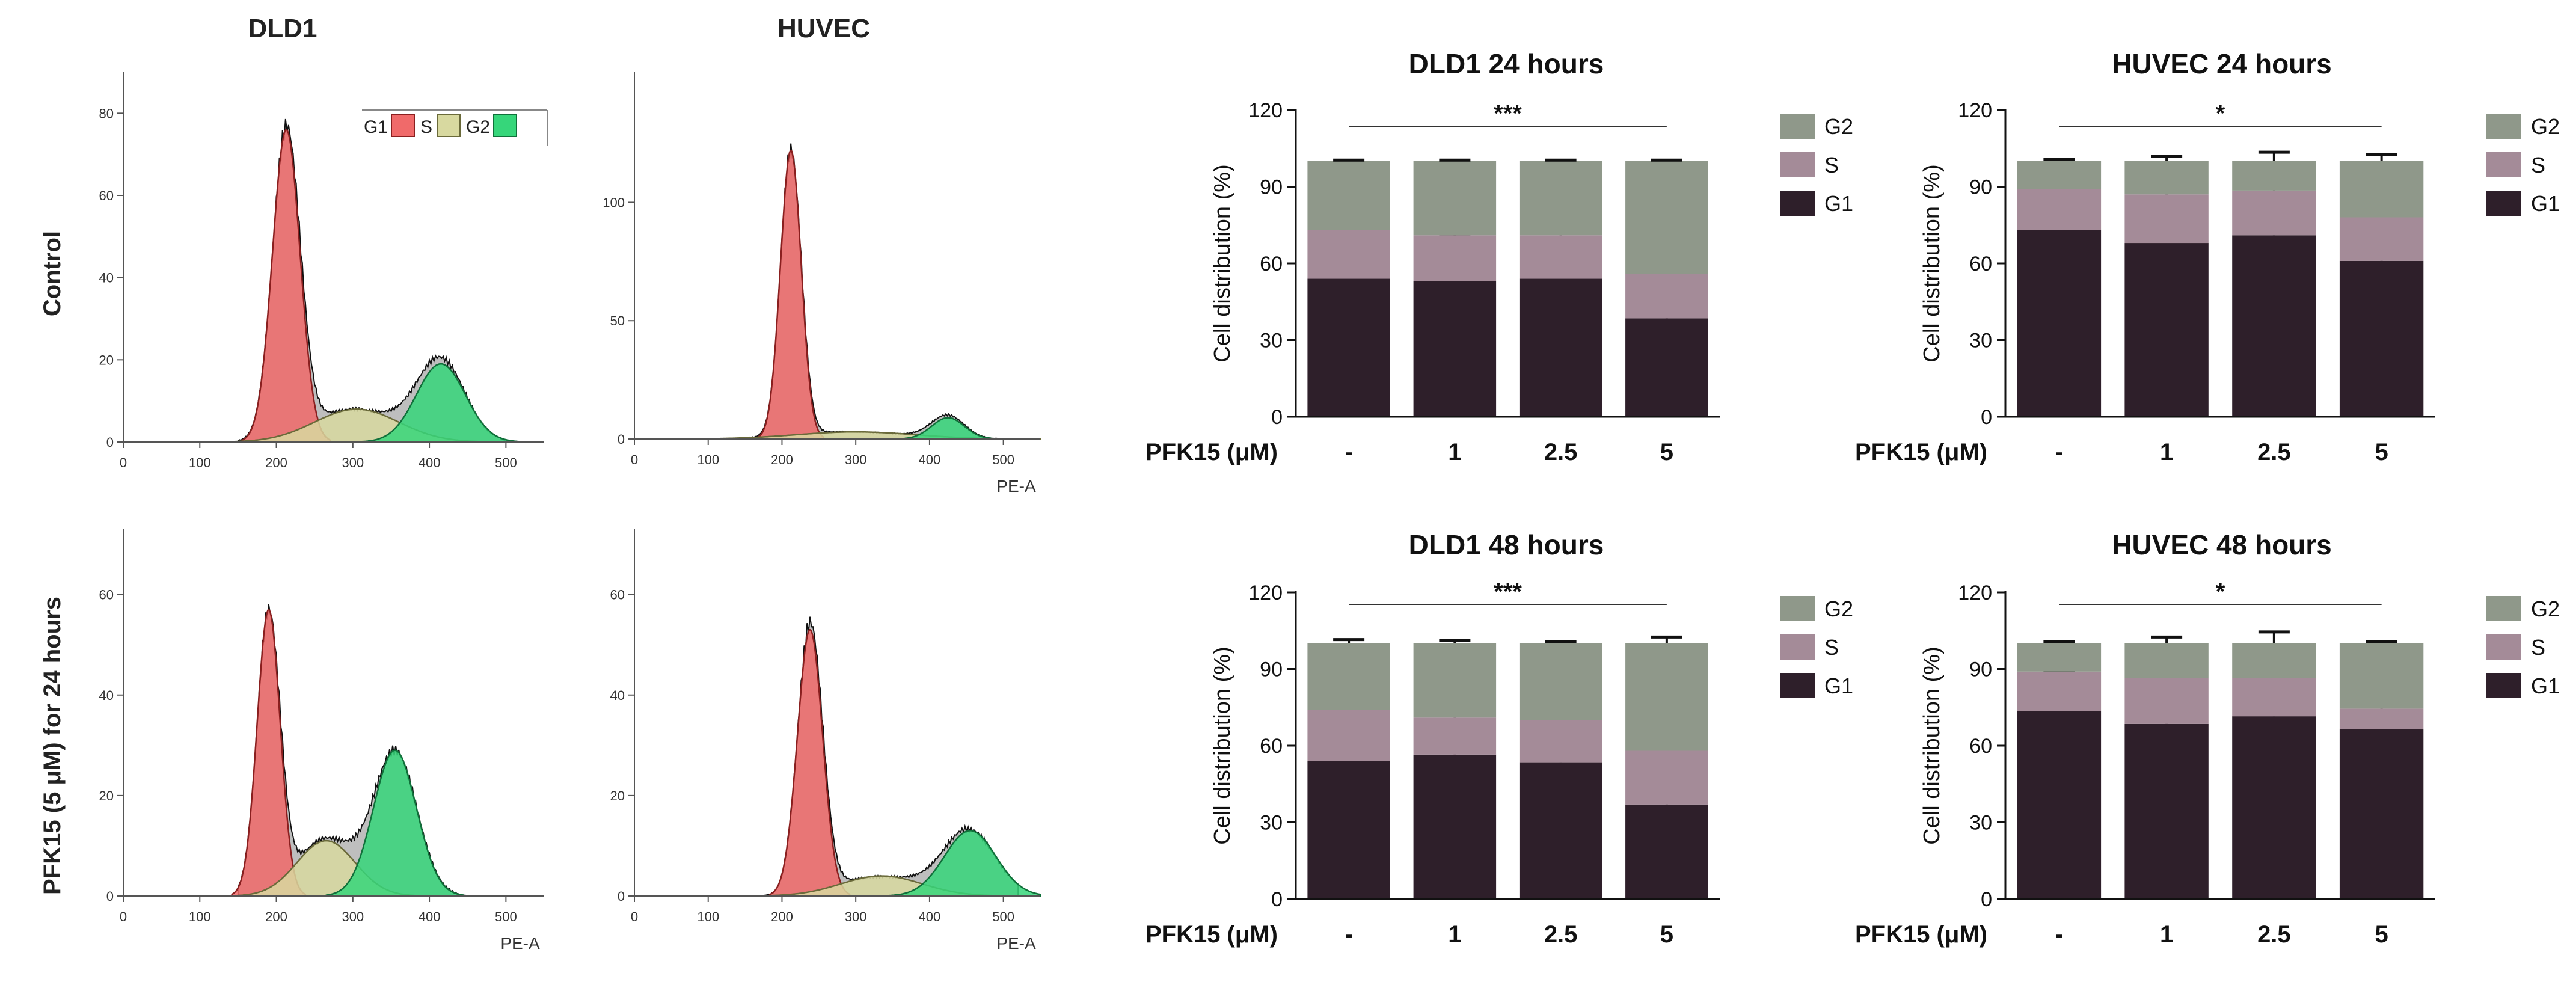 This screenshot has height=982, width=2576. Describe the element at coordinates (617, 320) in the screenshot. I see `y-tick-label-50: 50` at that location.